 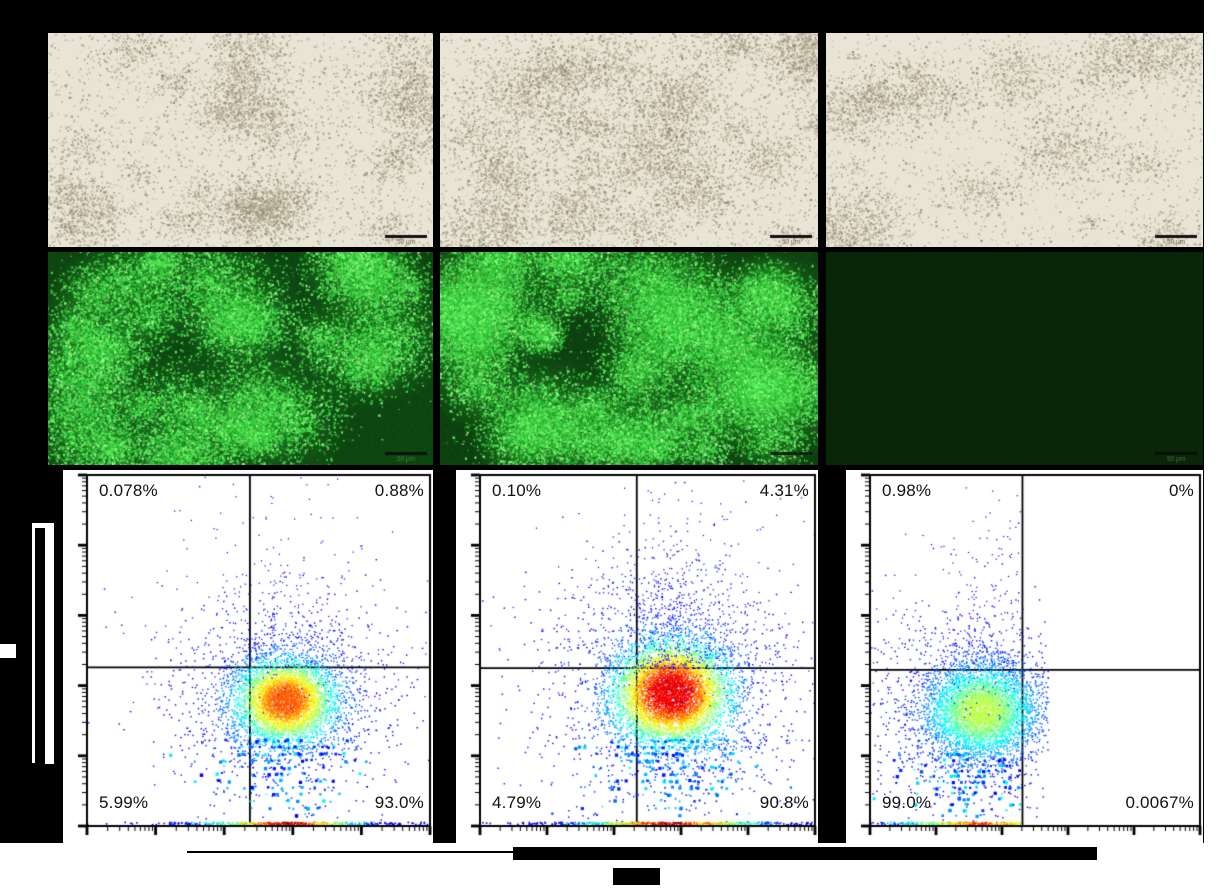 What do you see at coordinates (517, 802) in the screenshot?
I see `quadrant-percent-bottom-left: 4.79%` at bounding box center [517, 802].